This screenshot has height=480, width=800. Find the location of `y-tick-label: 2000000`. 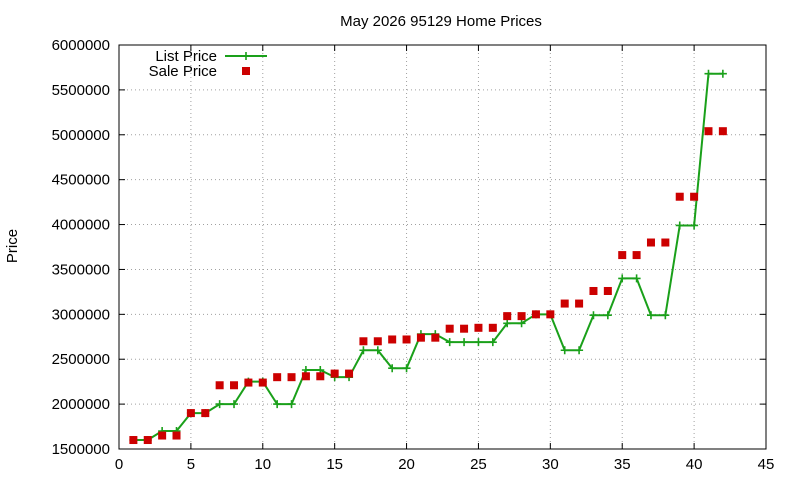

y-tick-label: 2000000 is located at coordinates (81, 404).